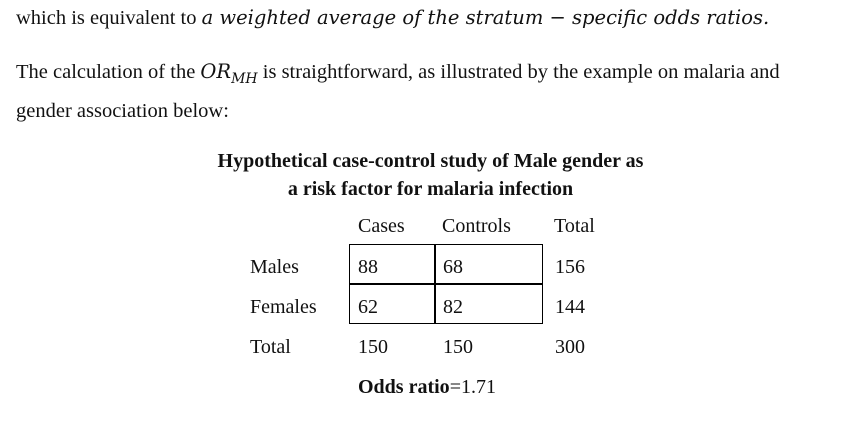 The image size is (861, 425). What do you see at coordinates (381, 226) in the screenshot?
I see `column-header-cases: Cases` at bounding box center [381, 226].